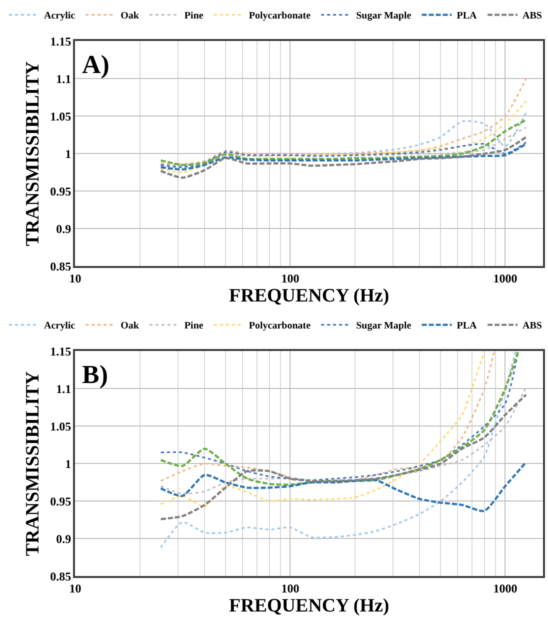  Describe the element at coordinates (95, 374) in the screenshot. I see `annotation: B)` at that location.